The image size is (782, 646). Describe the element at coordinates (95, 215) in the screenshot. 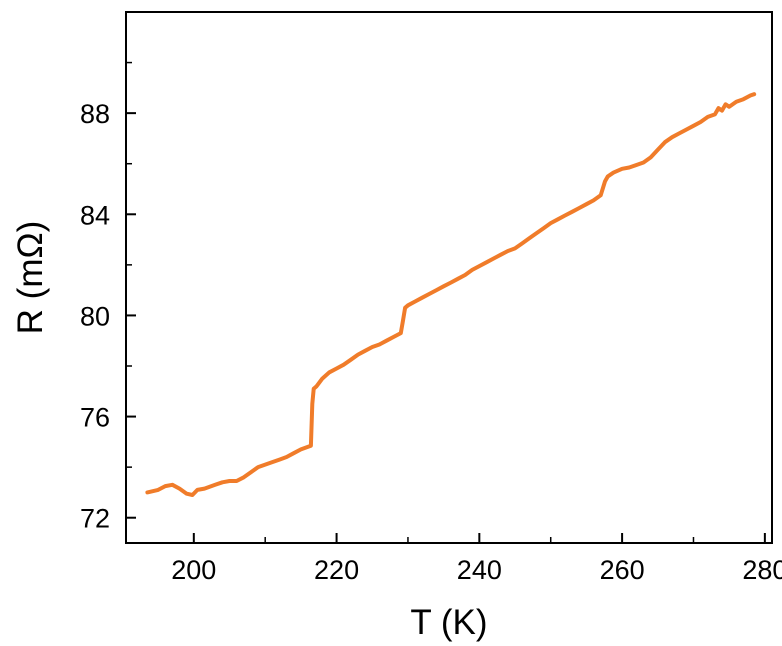

I see `y-tick-label: 84` at that location.